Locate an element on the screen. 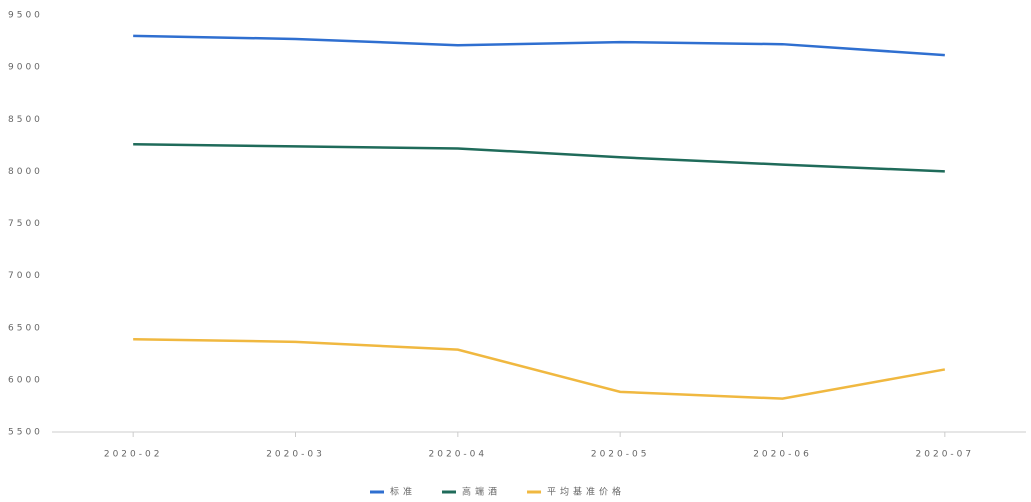 The image size is (1031, 502). y-tick-label: 8500 is located at coordinates (25, 120).